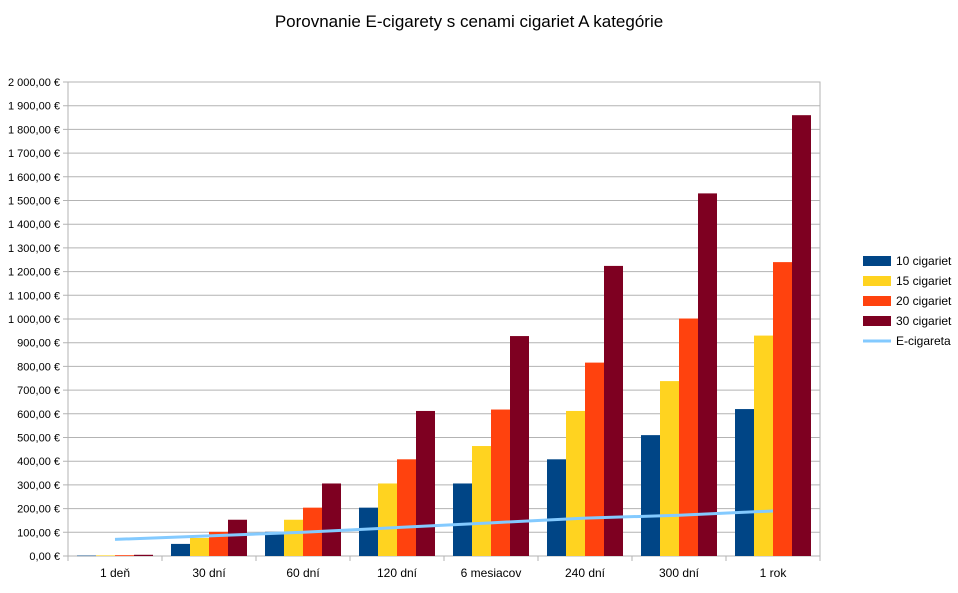  Describe the element at coordinates (34, 202) in the screenshot. I see `y-tick-label: 1 500,00 €` at that location.